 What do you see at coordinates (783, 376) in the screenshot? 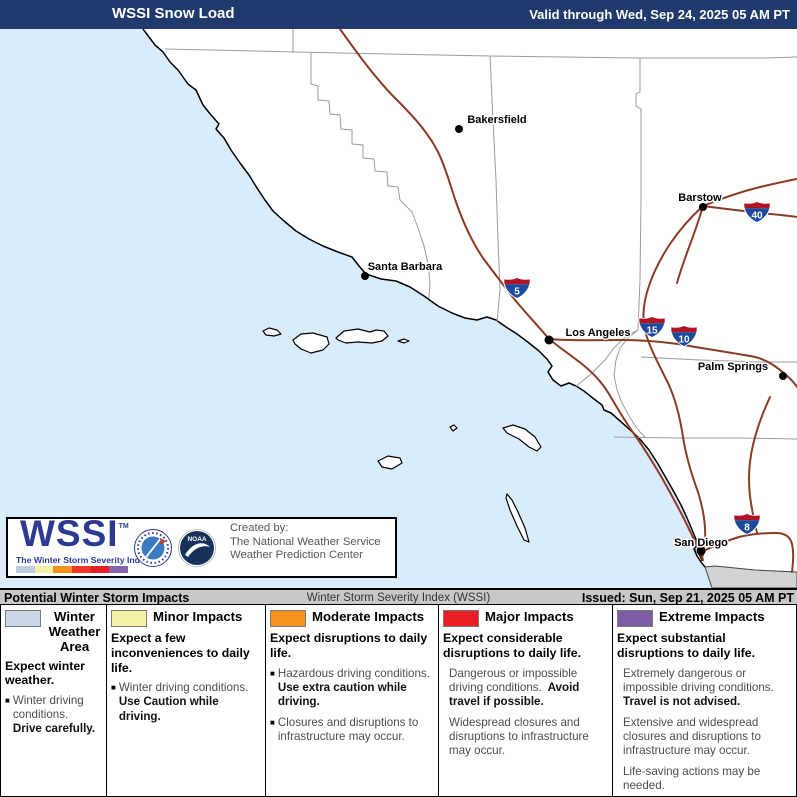
I see `dot-palm-springs` at bounding box center [783, 376].